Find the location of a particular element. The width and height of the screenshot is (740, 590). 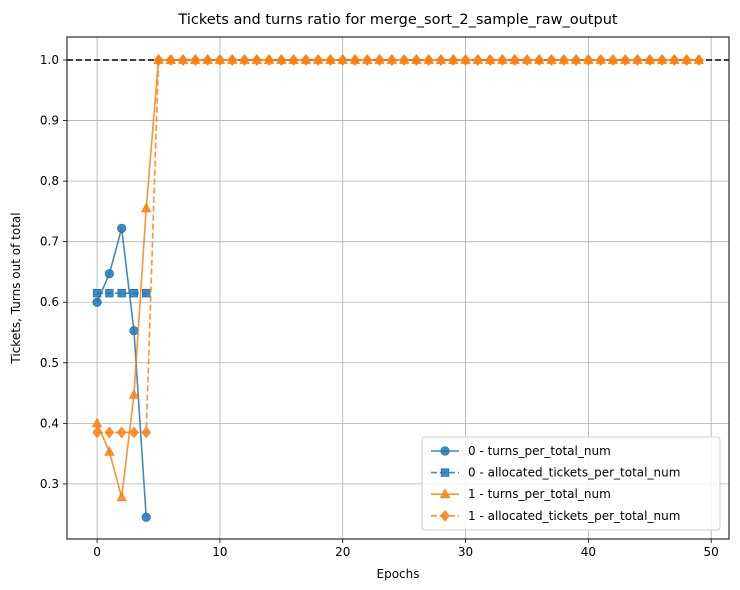

y-axis-label: Tickets, Turns out of total is located at coordinates (16, 288).